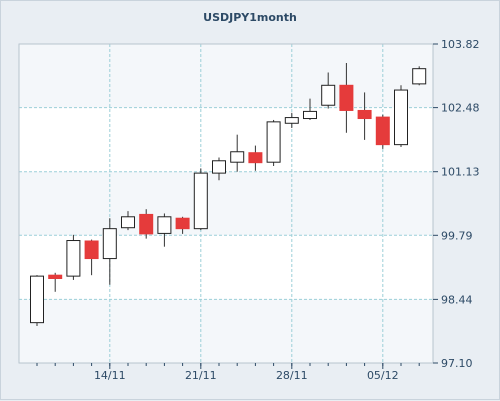 The width and height of the screenshot is (500, 401). Describe the element at coordinates (457, 235) in the screenshot. I see `y-tick-label: 99.79` at that location.